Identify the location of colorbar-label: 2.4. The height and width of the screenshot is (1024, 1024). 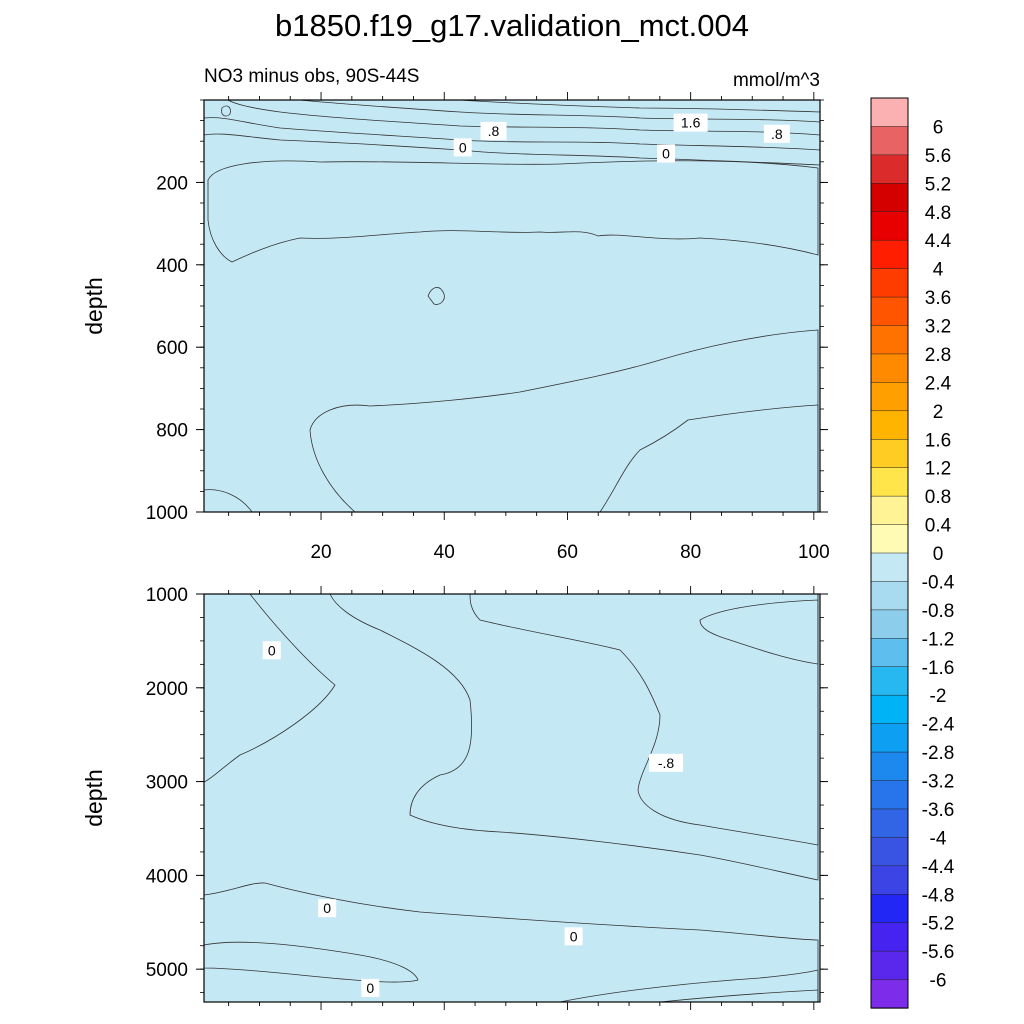
(938, 383).